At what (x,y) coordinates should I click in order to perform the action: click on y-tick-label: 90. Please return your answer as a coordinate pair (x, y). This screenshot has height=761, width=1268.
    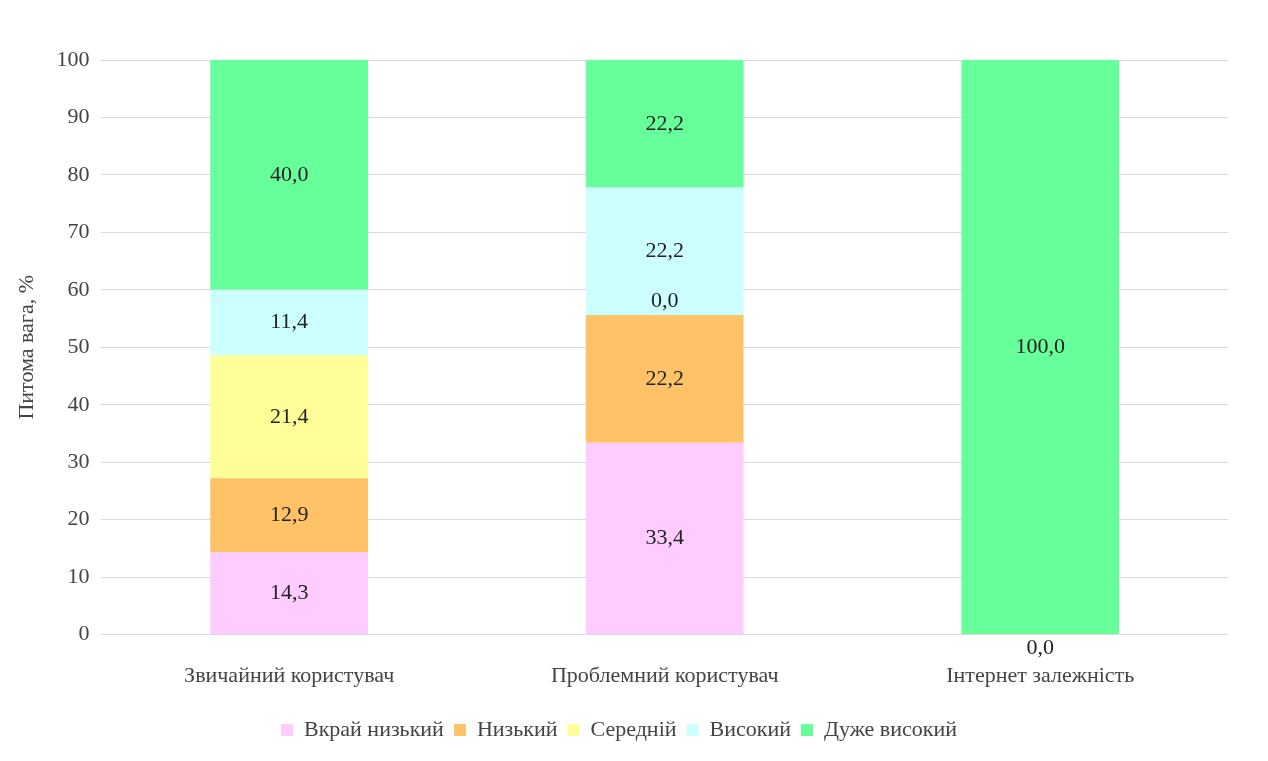
    Looking at the image, I should click on (78, 116).